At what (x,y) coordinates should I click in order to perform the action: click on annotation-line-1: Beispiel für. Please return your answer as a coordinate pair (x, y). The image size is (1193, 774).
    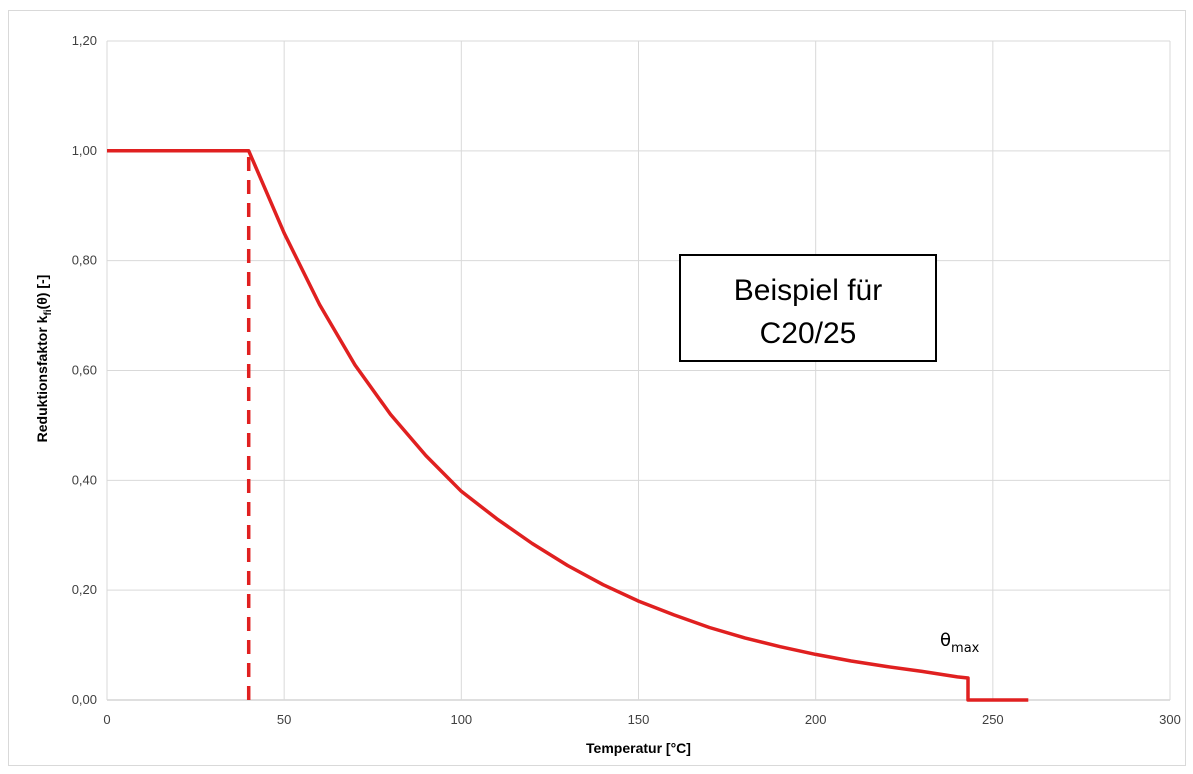
    Looking at the image, I should click on (808, 290).